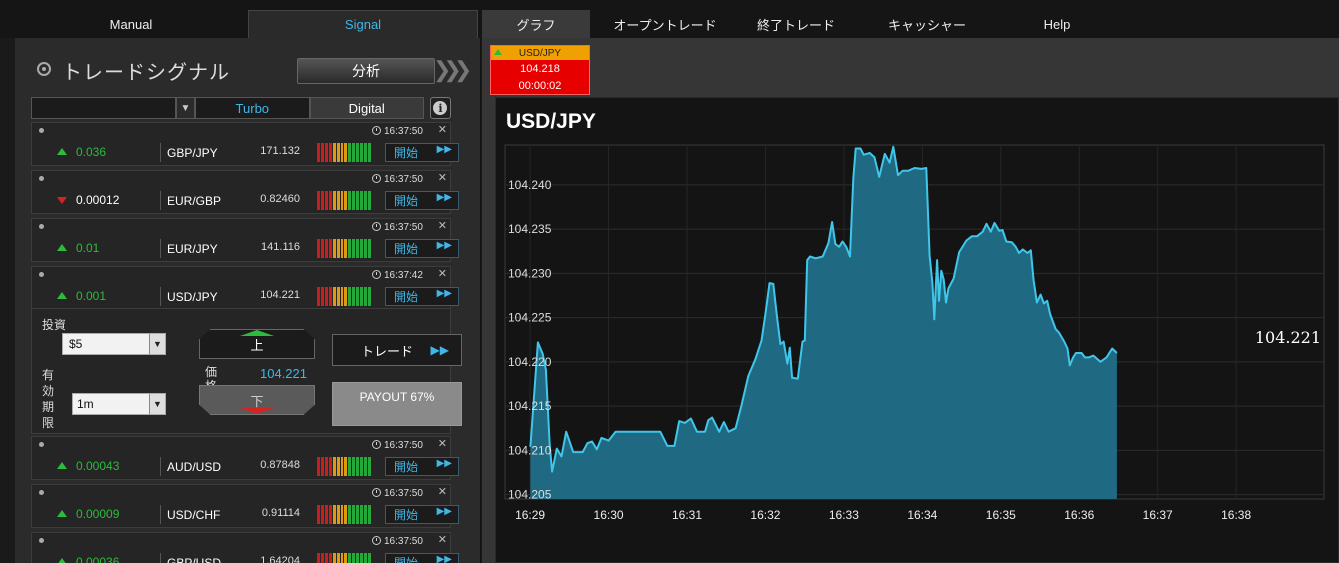 Image resolution: width=1339 pixels, height=563 pixels. I want to click on expiry-label: 有効期限, so click(48, 399).